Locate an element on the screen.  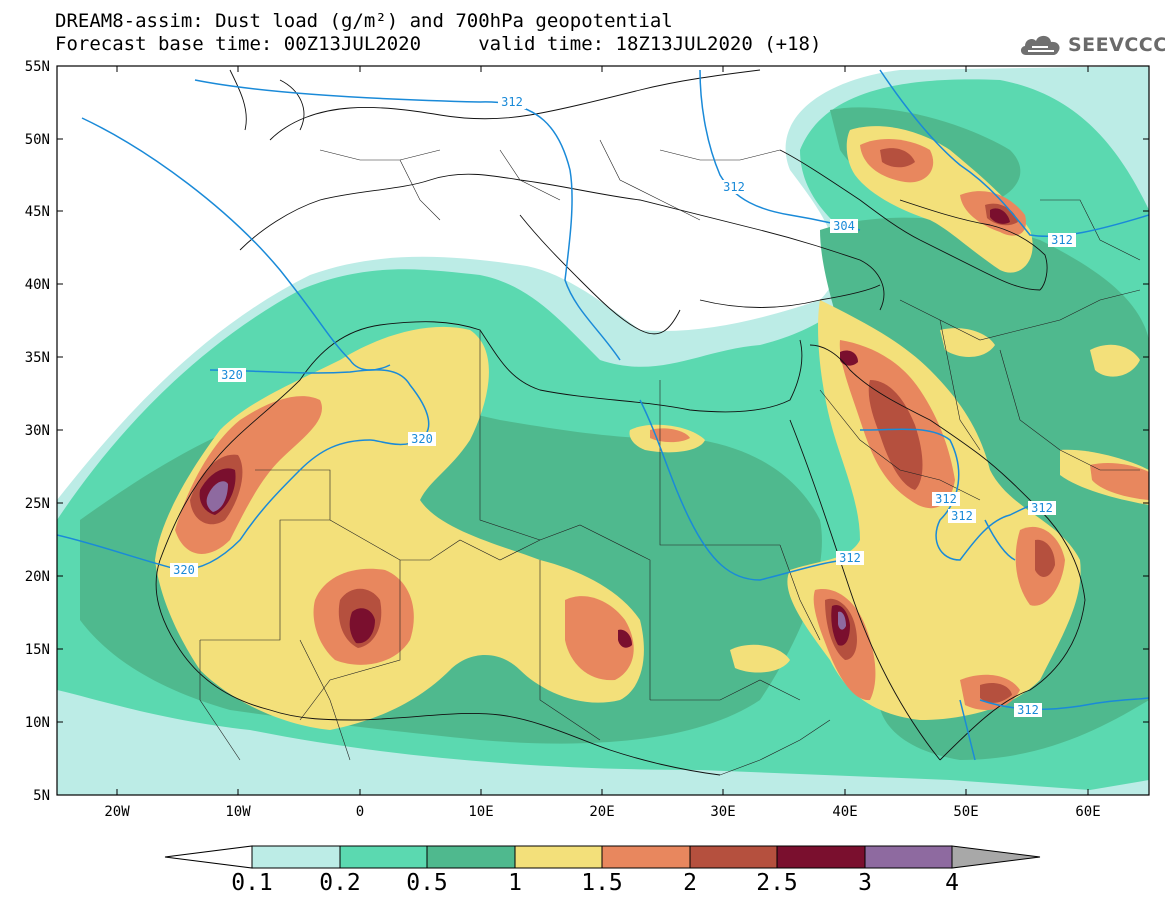
lat-label: 55N is located at coordinates (37, 67).